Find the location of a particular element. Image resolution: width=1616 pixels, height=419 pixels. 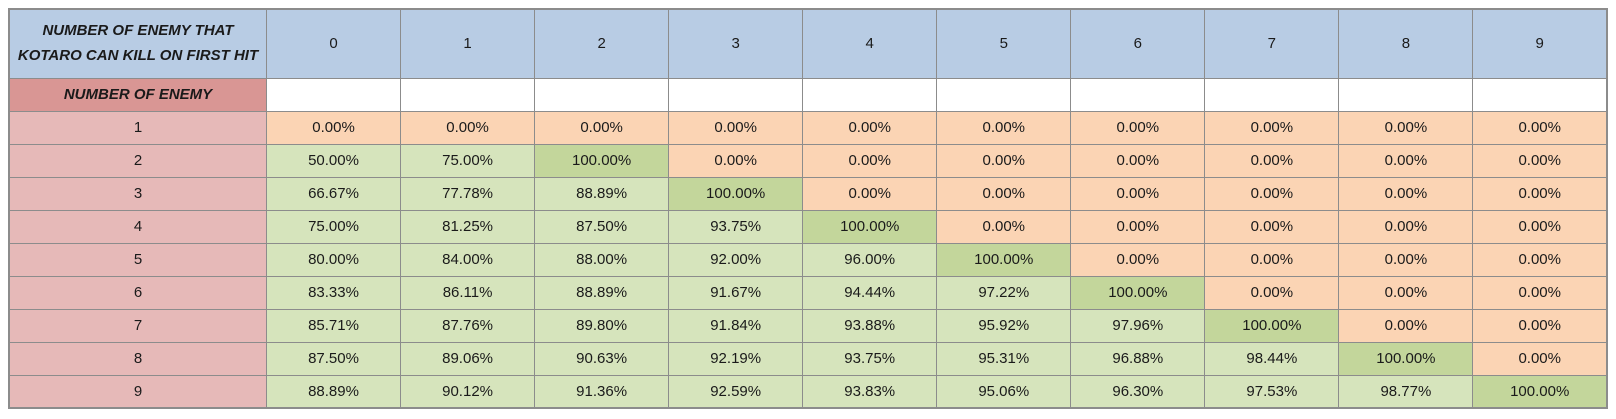

row-header-label-cell: NUMBER OF ENEMY is located at coordinates (137, 94).